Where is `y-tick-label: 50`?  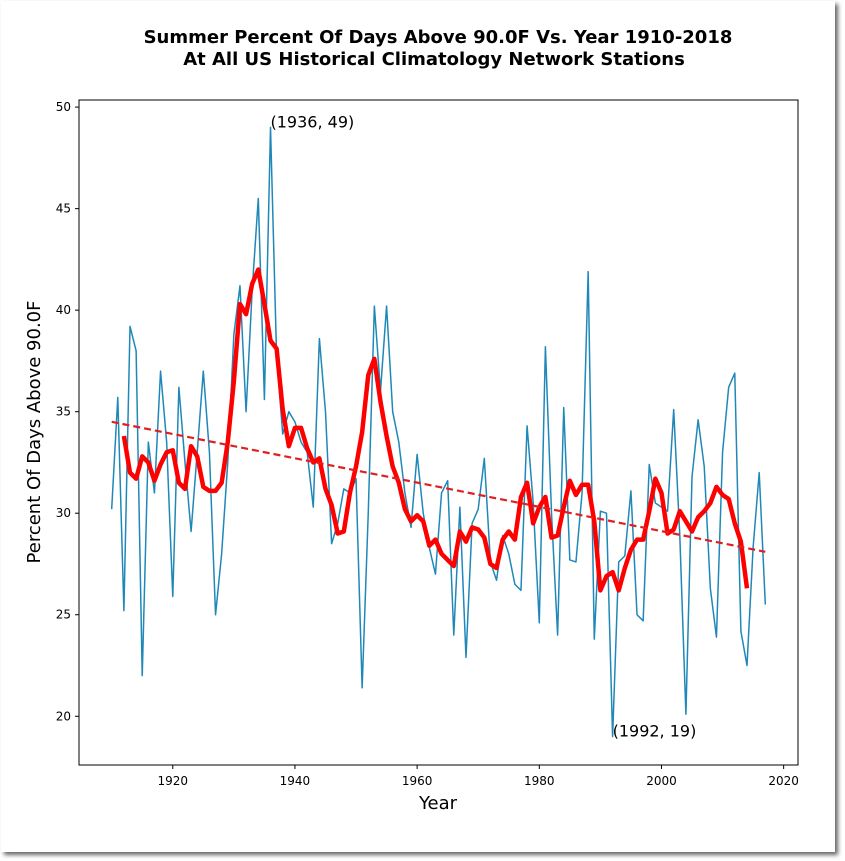 y-tick-label: 50 is located at coordinates (63, 107).